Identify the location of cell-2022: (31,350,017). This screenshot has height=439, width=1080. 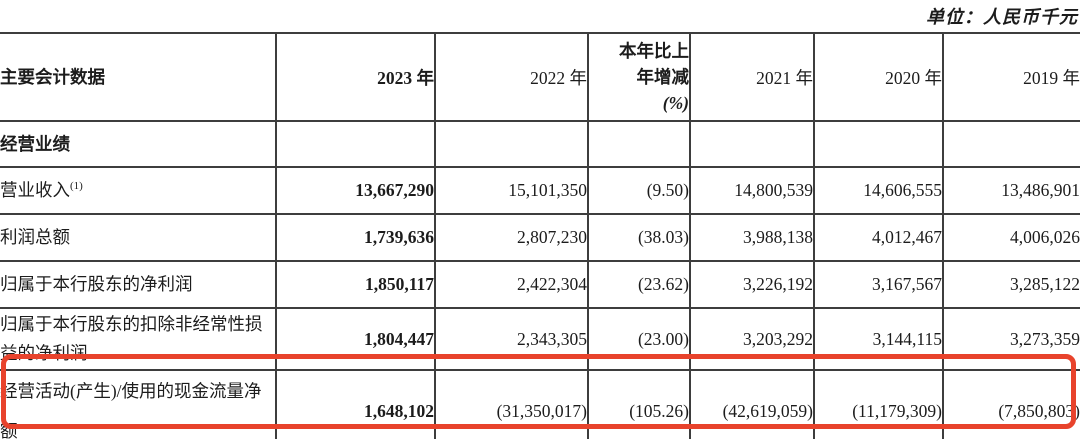
(511, 404).